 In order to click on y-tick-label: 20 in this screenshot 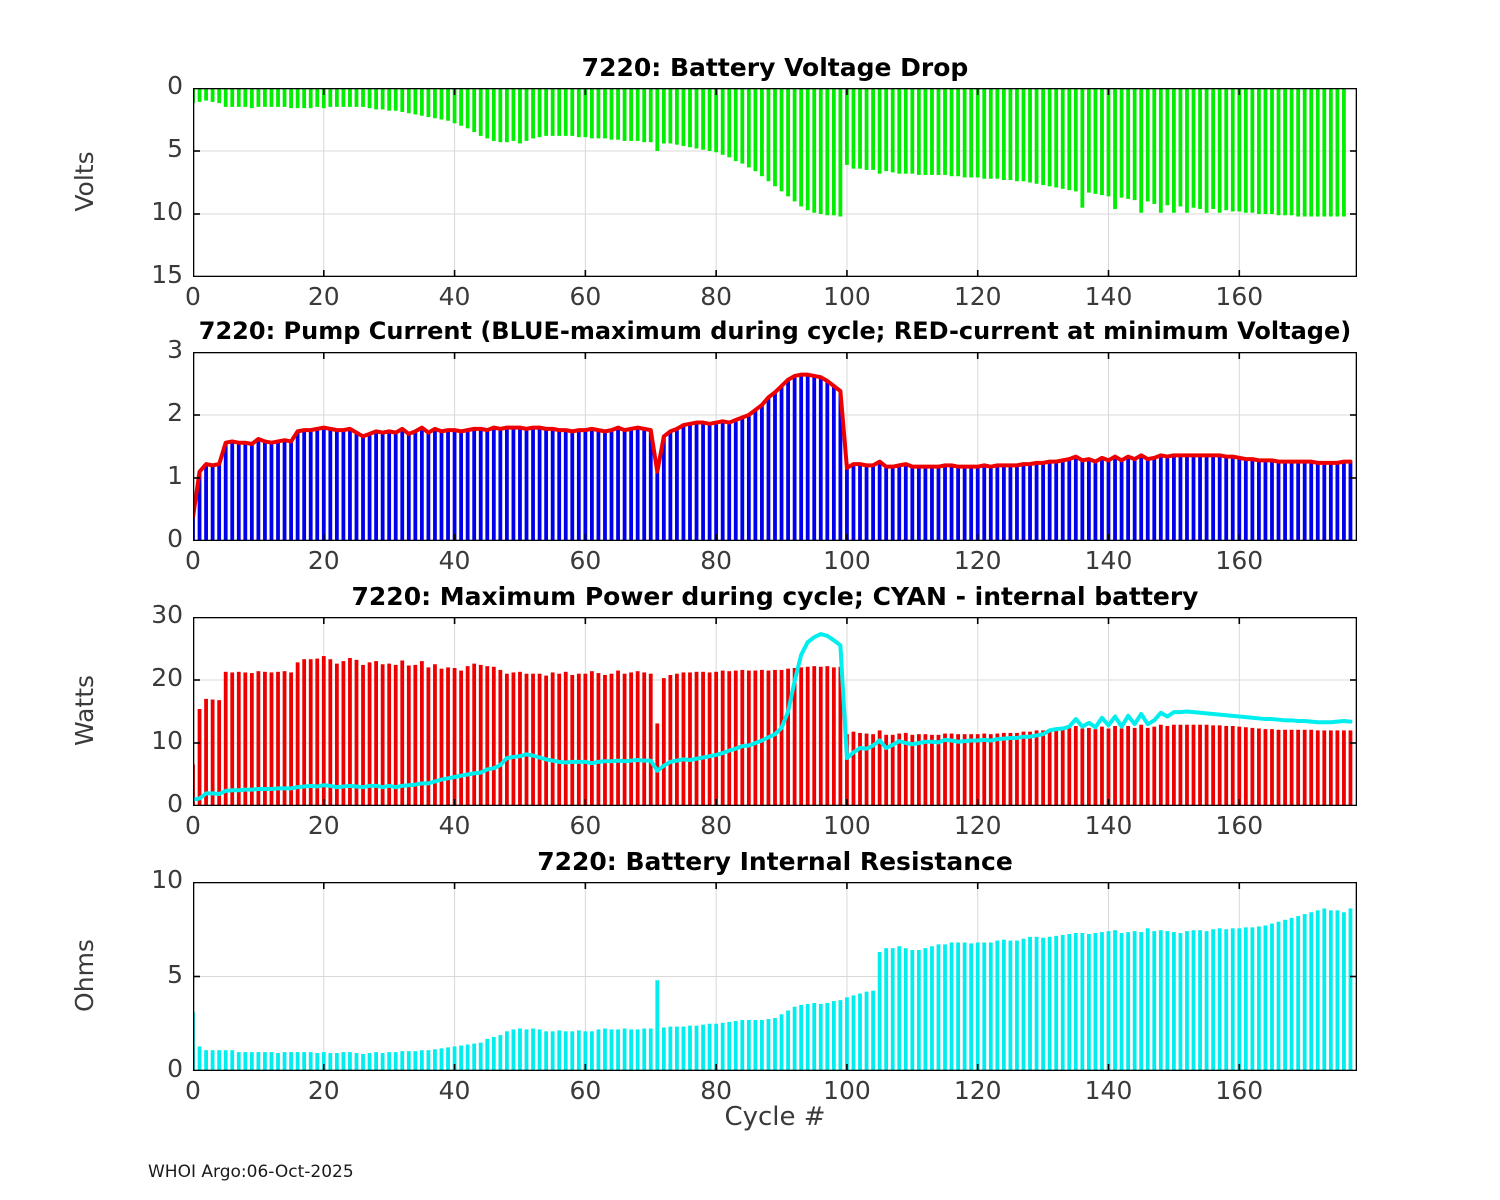, I will do `click(167, 677)`.